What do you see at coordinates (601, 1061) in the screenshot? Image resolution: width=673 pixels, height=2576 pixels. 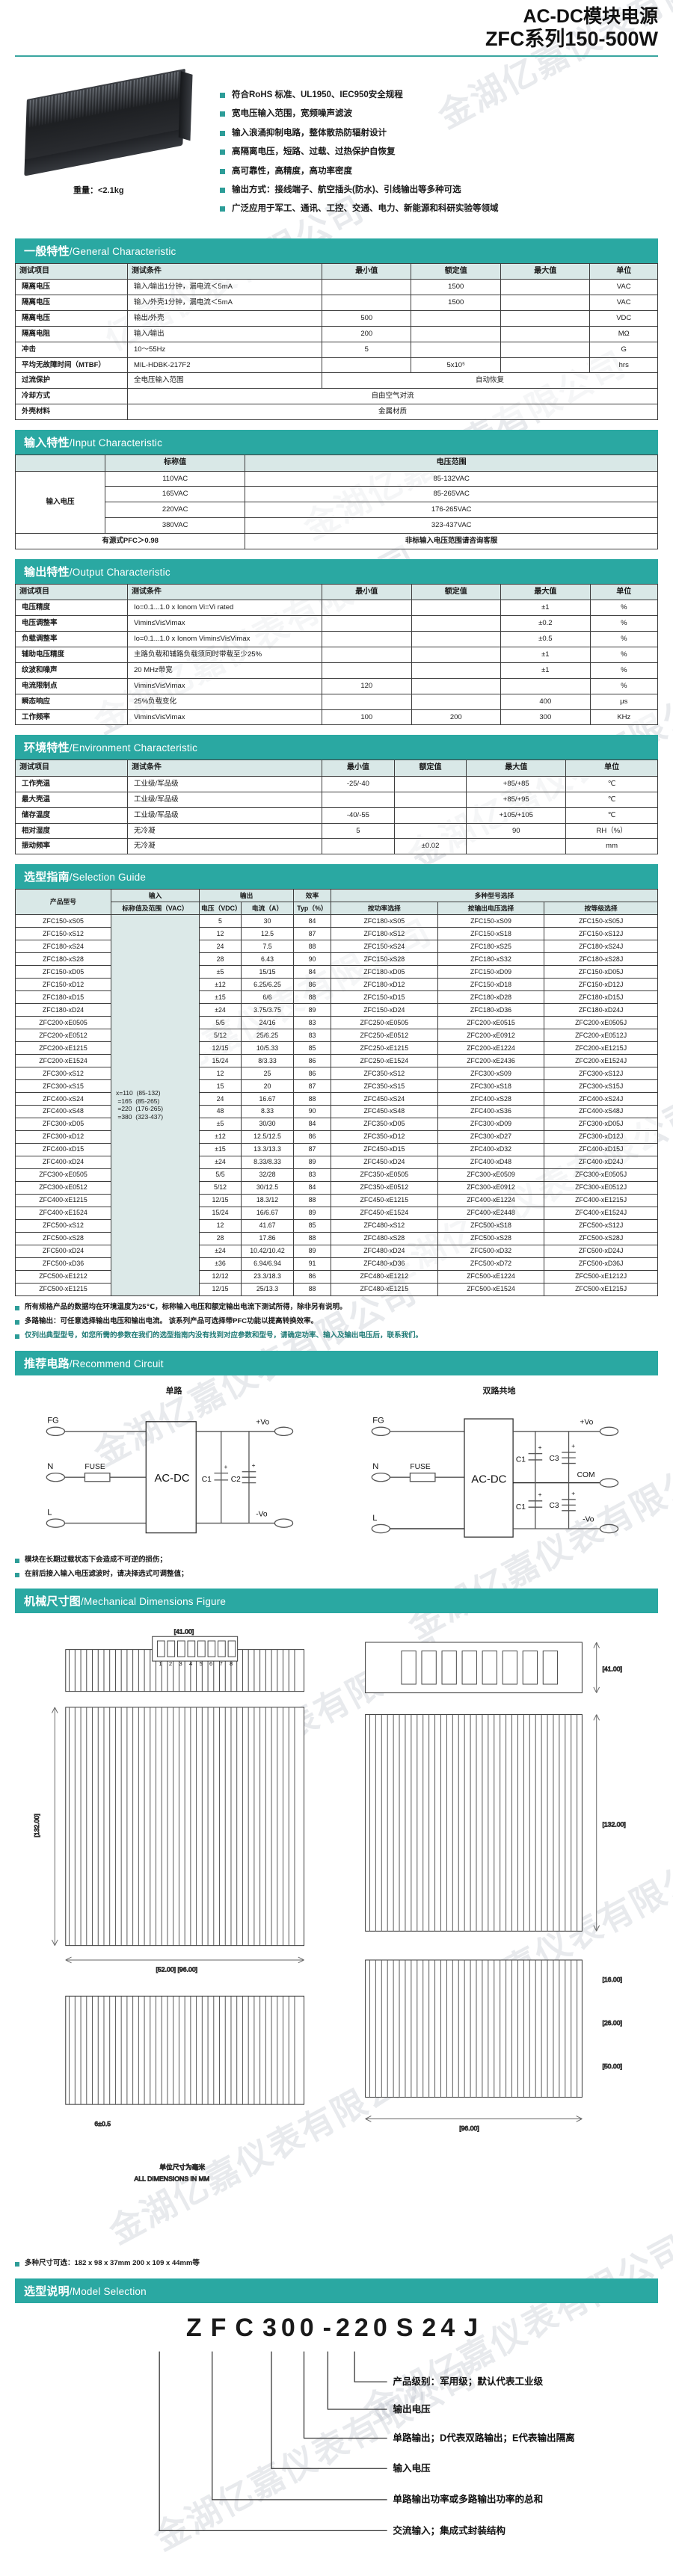 I see `cell-g: ZFC200-xE1524J` at bounding box center [601, 1061].